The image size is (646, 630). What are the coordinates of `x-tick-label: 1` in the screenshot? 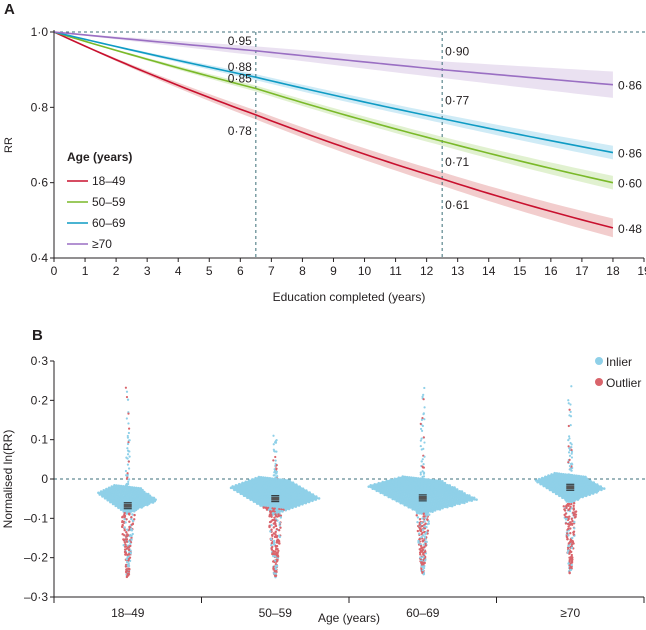 It's located at (85, 271).